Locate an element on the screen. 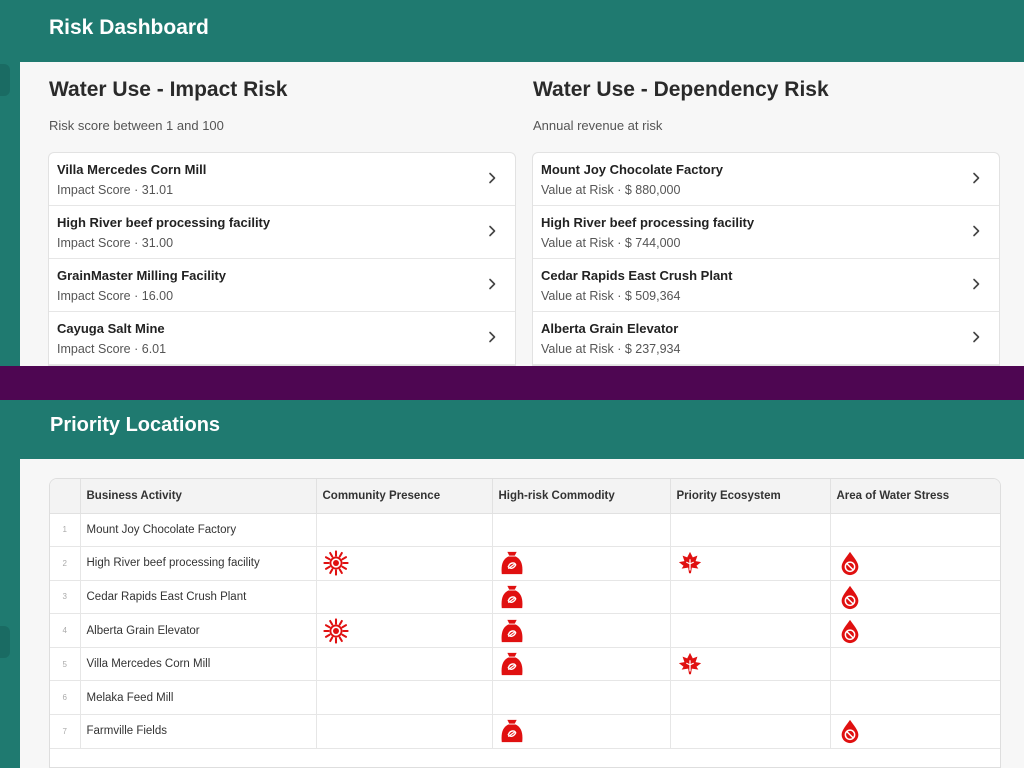  table-row: 1 Mount Joy Chocolate Factory is located at coordinates (525, 530).